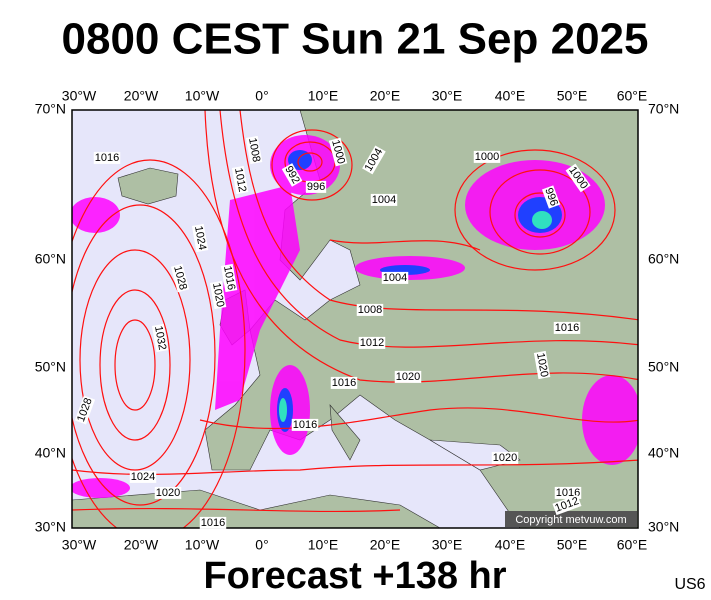 This screenshot has height=600, width=711. I want to click on isobar-label-group: 1008, so click(370, 309).